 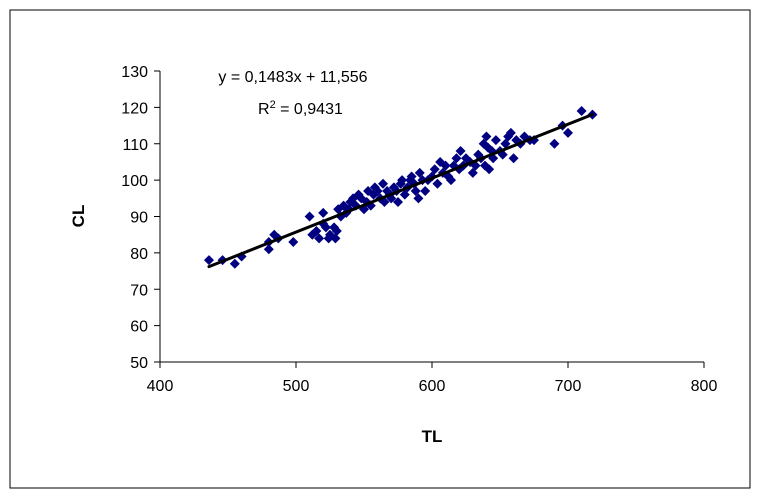 I want to click on x-tick-label: 800, so click(x=704, y=386).